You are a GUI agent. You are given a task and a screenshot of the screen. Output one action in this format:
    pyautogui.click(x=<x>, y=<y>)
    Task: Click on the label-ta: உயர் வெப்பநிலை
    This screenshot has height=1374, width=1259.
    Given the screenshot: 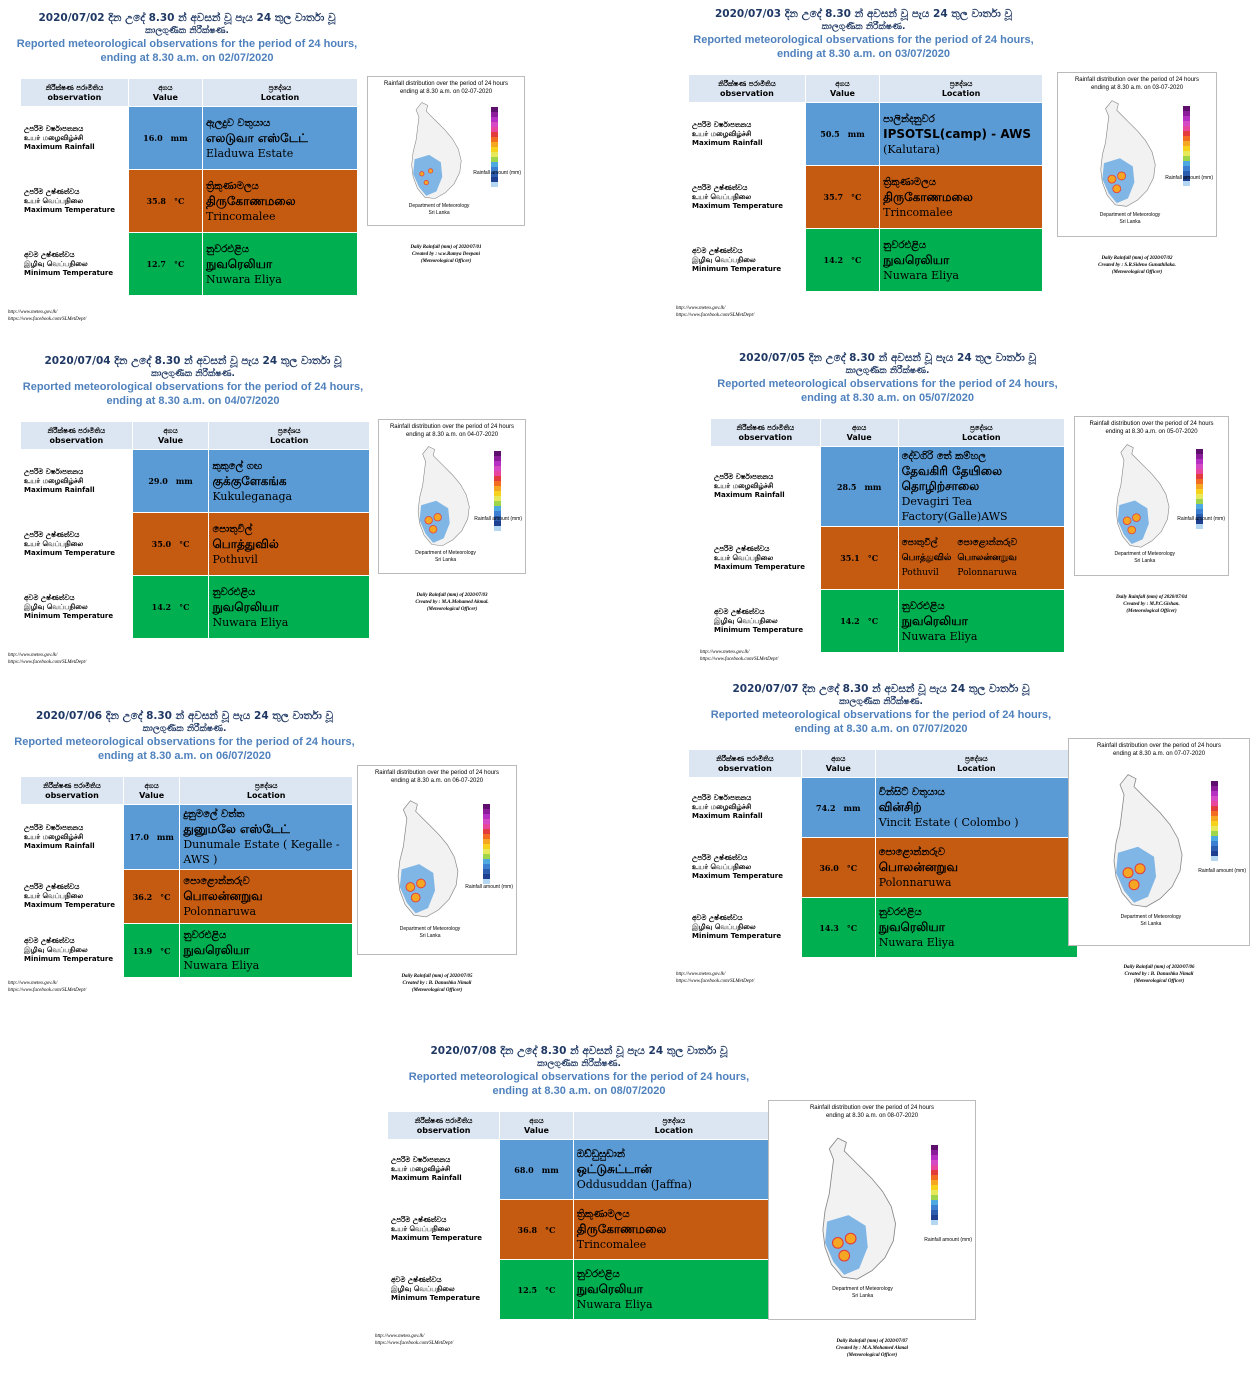 What is the action you would take?
    pyautogui.click(x=54, y=200)
    